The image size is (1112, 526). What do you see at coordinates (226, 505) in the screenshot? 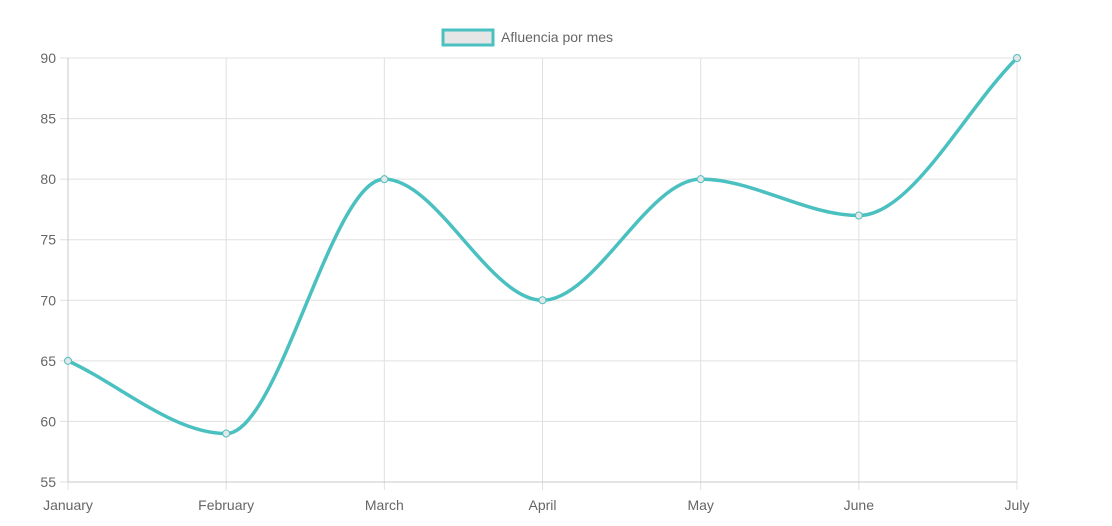
I see `x-tick-label: February` at bounding box center [226, 505].